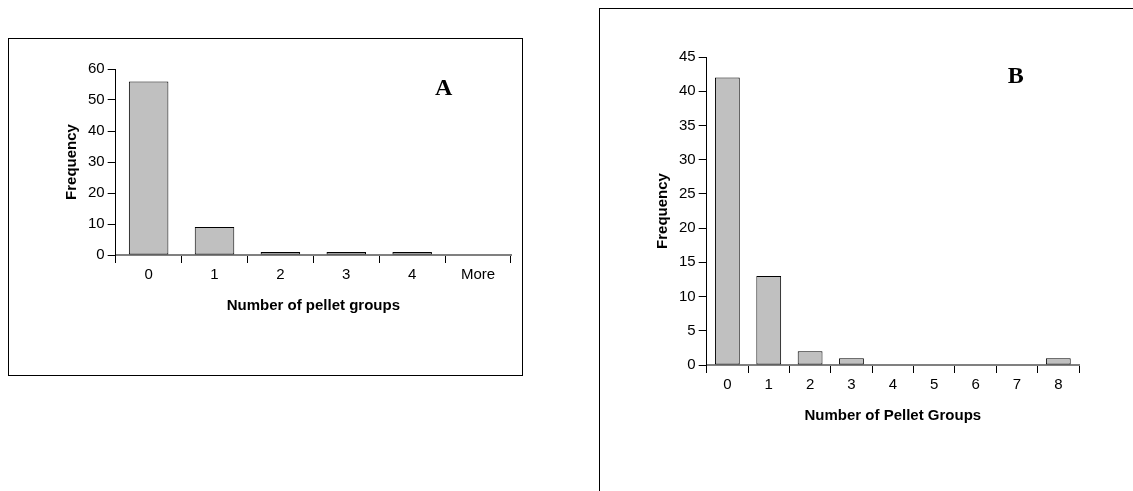  Describe the element at coordinates (687, 261) in the screenshot. I see `y-tick-label: 15` at that location.